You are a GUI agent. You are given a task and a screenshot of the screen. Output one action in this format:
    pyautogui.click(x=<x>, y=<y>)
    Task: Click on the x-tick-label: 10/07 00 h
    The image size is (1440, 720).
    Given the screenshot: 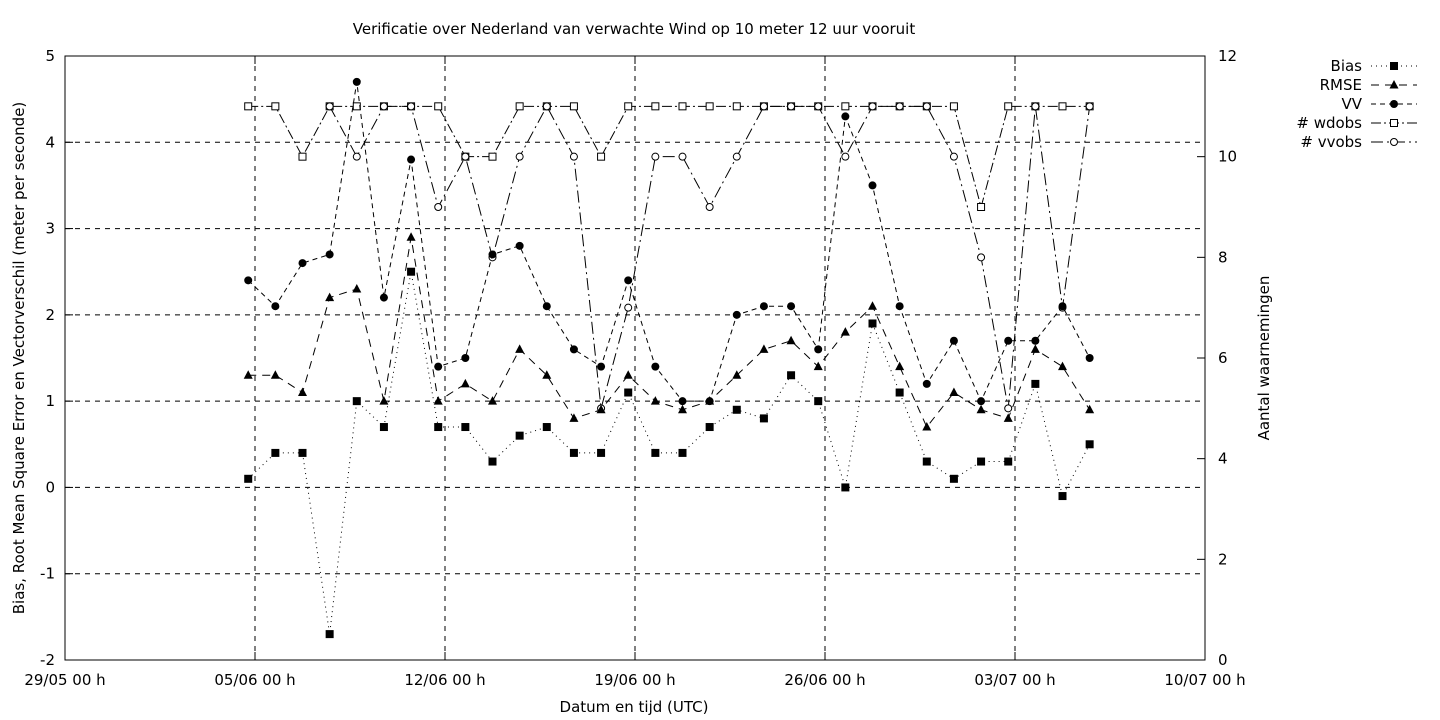 What is the action you would take?
    pyautogui.click(x=1204, y=680)
    